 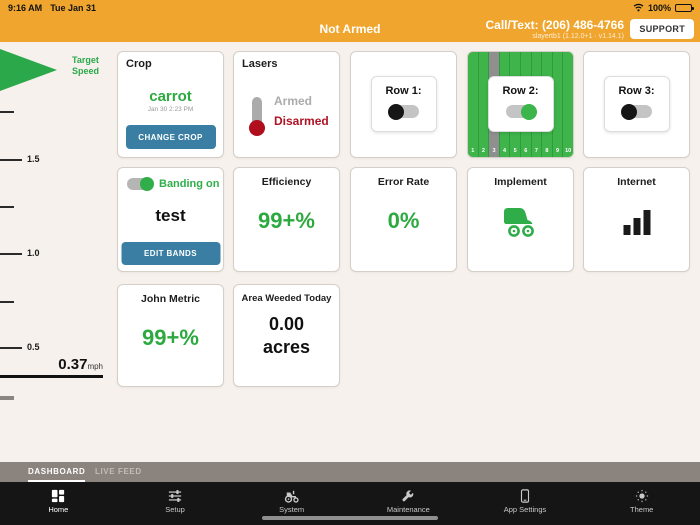 I want to click on internet-card: Internet, so click(x=636, y=219).